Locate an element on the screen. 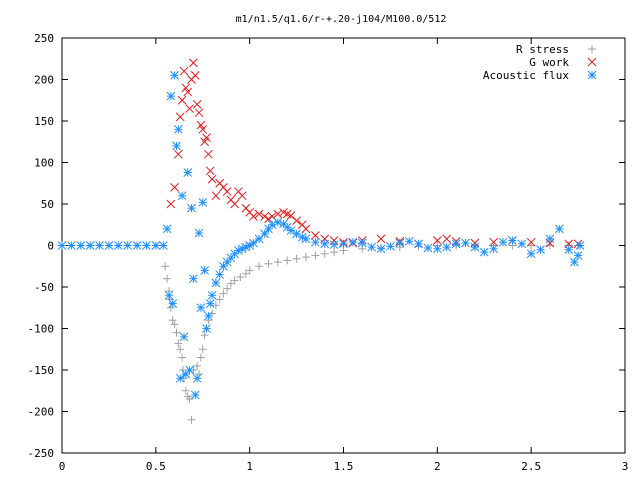 The width and height of the screenshot is (640, 480). y-tick-label: 0 is located at coordinates (50, 246).